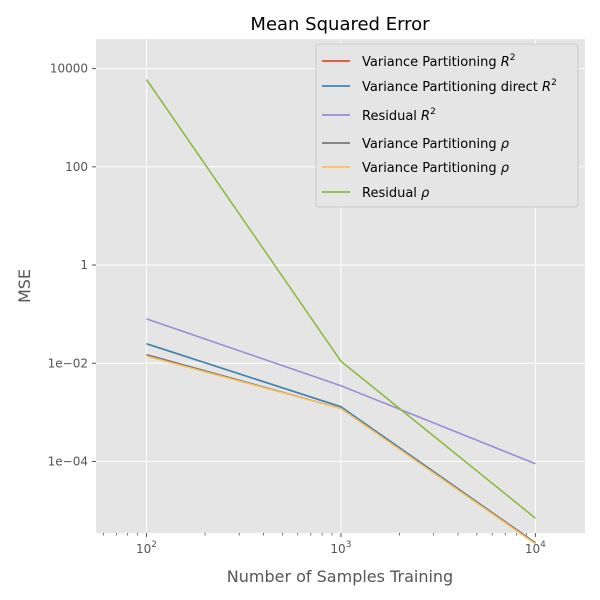  I want to click on legend-label-5: Variance Partitioning ρ, so click(436, 168).